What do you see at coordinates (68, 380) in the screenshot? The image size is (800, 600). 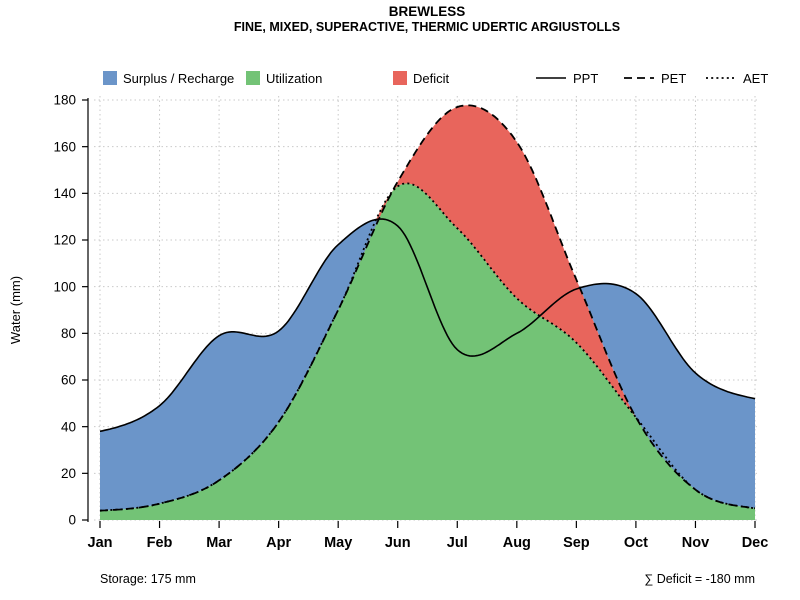 I see `y-tick-label: 60` at bounding box center [68, 380].